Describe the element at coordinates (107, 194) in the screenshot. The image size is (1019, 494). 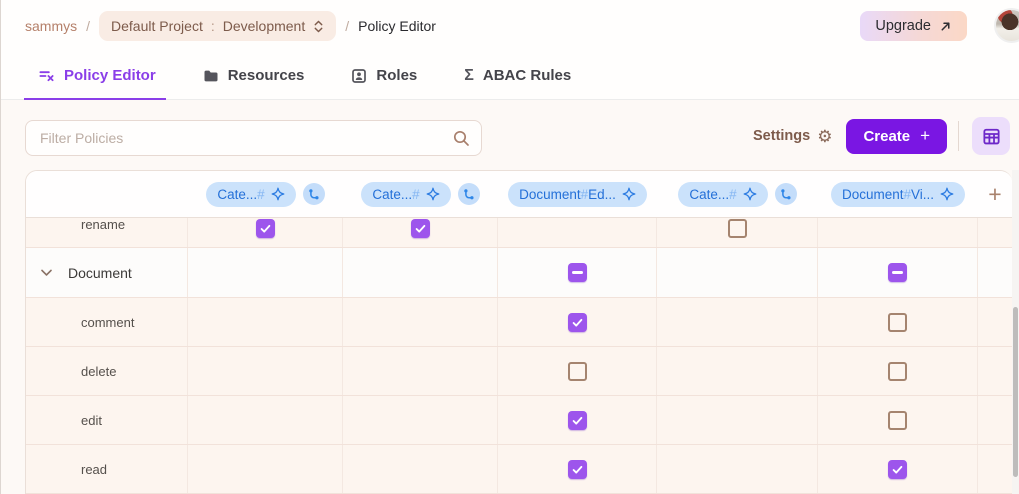
I see `resource-column-header` at that location.